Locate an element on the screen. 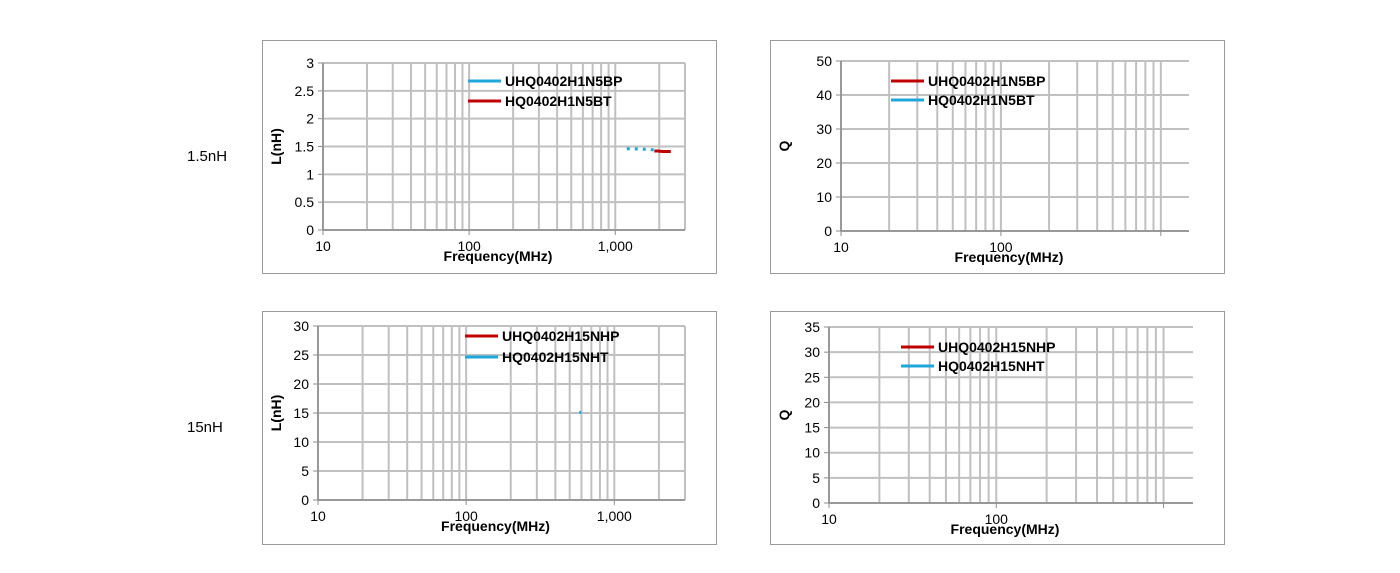 The height and width of the screenshot is (573, 1400). y-tick-label: 40 is located at coordinates (824, 95).